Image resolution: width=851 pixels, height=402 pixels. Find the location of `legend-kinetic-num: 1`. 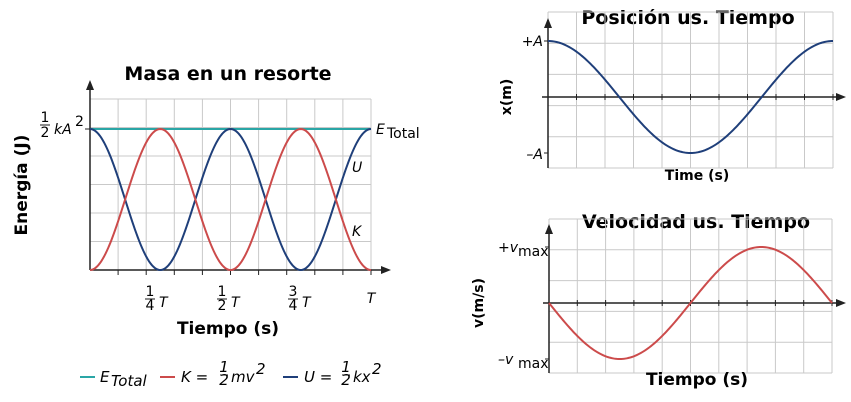

legend-kinetic-num: 1 is located at coordinates (224, 367).